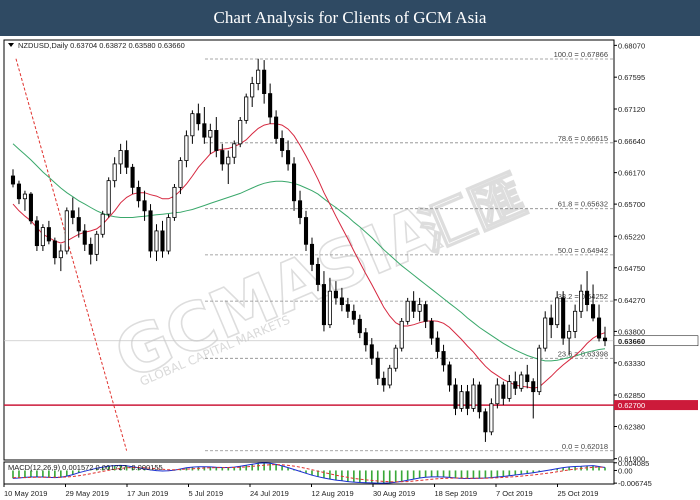  I want to click on x-tick-label: 5 Jul 2019, so click(206, 493).